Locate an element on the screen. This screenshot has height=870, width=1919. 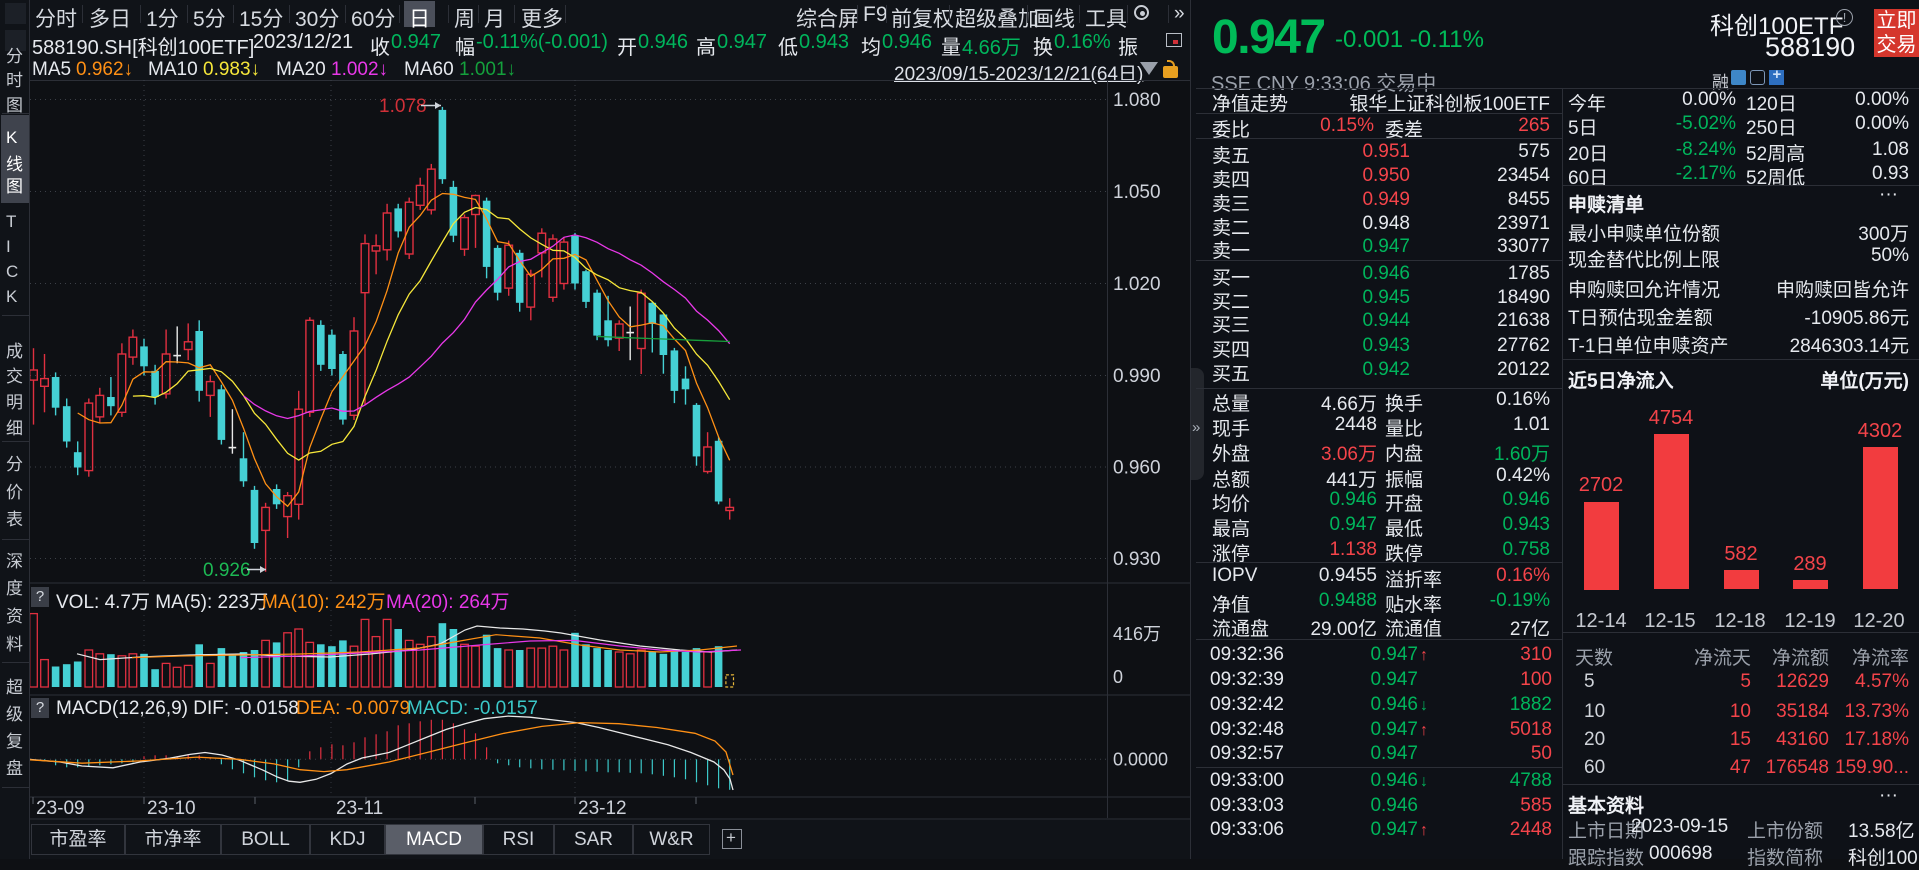
svg-text: 1.020 is located at coordinates (1137, 284).